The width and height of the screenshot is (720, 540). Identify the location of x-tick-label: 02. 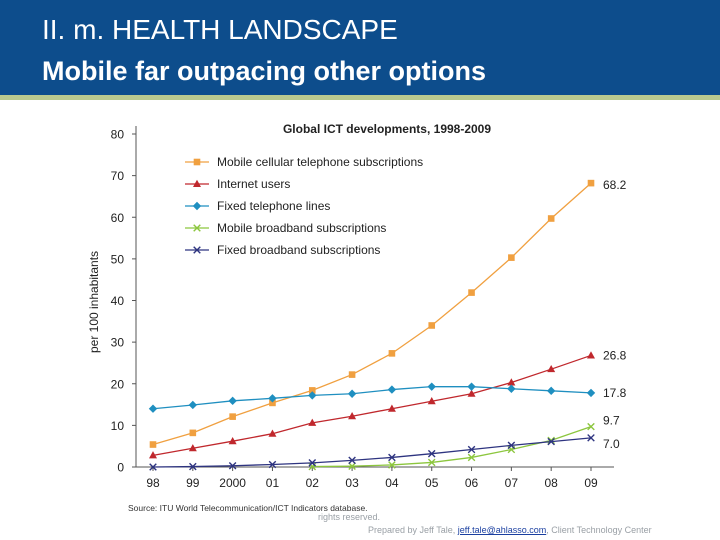
(313, 483).